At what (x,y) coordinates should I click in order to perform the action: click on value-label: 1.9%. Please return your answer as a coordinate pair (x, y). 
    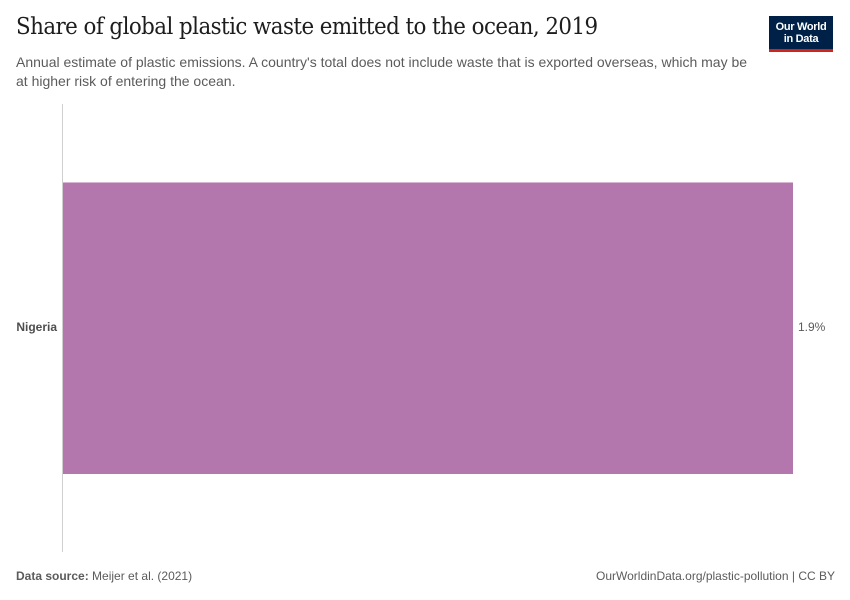
    Looking at the image, I should click on (812, 327).